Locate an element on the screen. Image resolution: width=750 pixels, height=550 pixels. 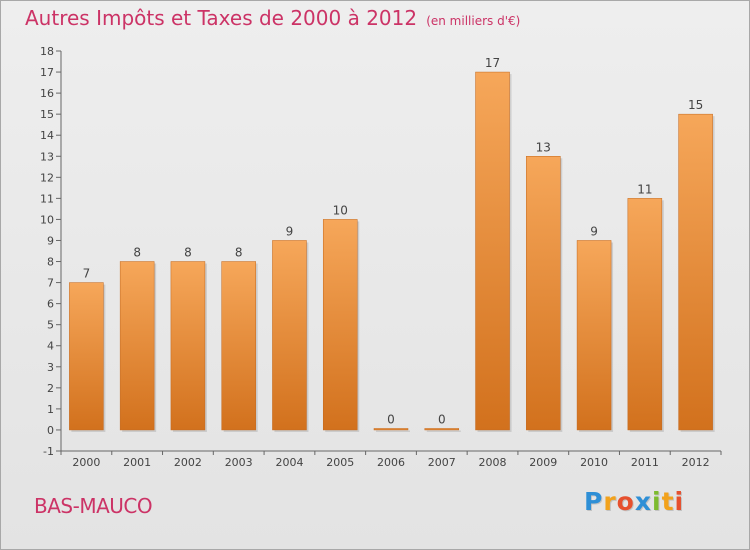
x-tick-label: 2009 is located at coordinates (543, 462).